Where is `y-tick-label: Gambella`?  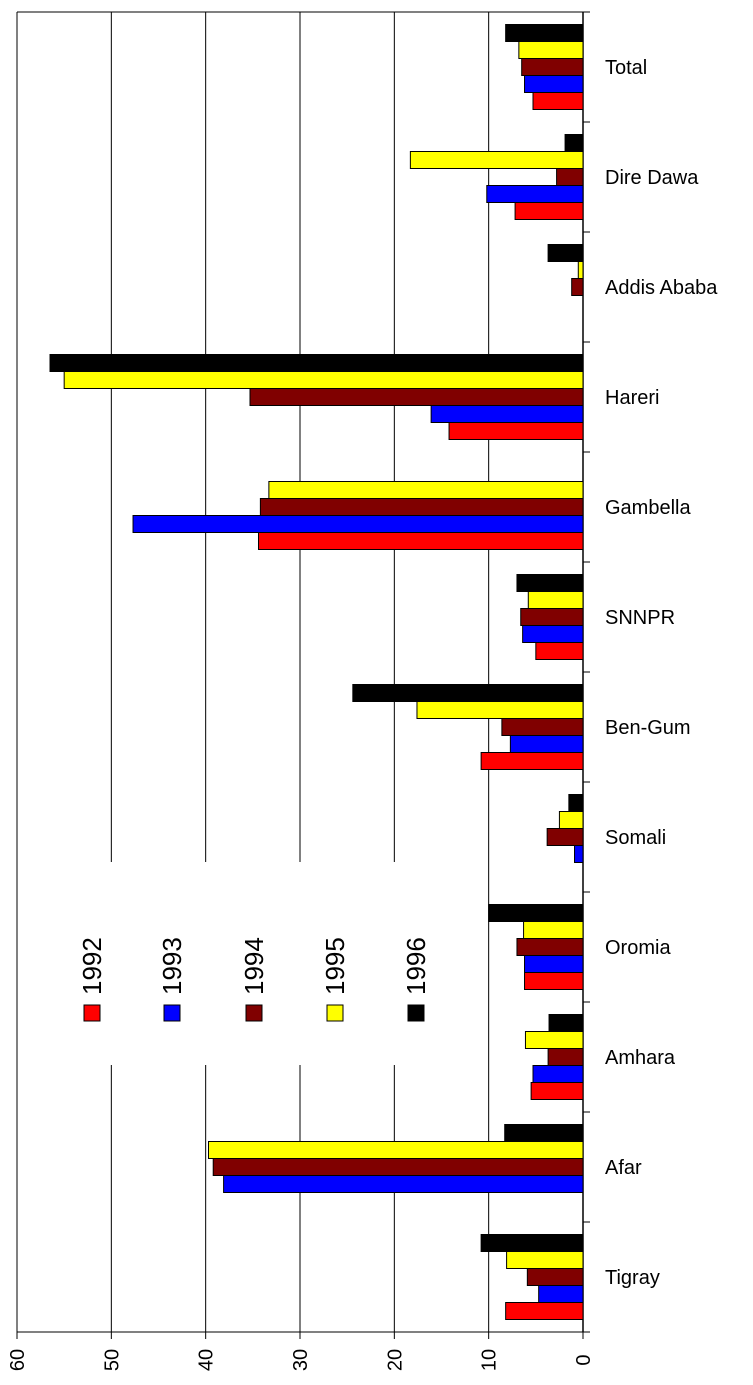
y-tick-label: Gambella is located at coordinates (648, 508).